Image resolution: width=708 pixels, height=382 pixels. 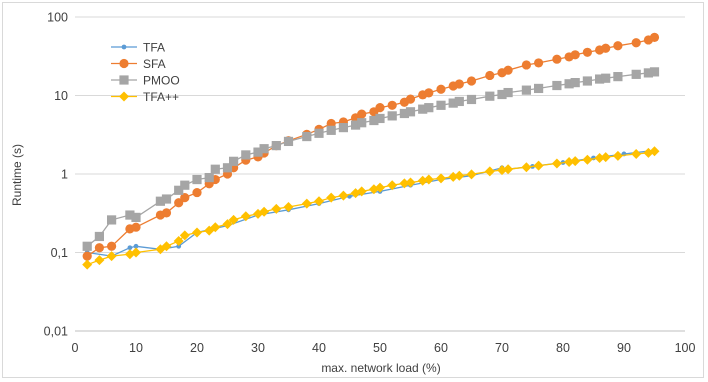 I want to click on x-axis-title: max. network load (%), so click(x=380, y=368).